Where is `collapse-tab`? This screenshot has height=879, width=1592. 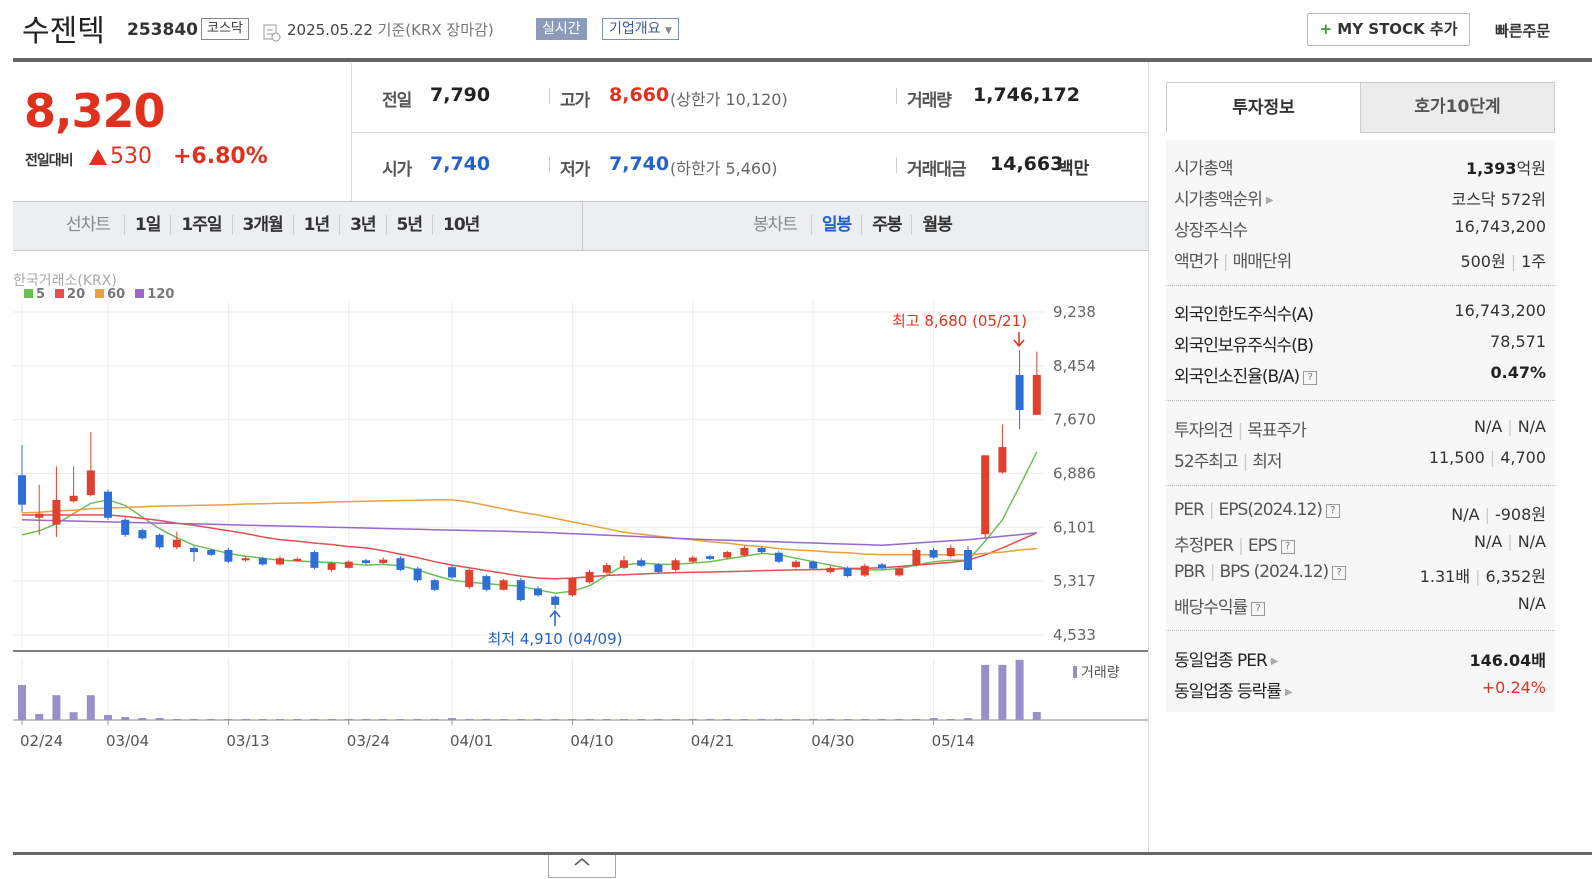 collapse-tab is located at coordinates (582, 866).